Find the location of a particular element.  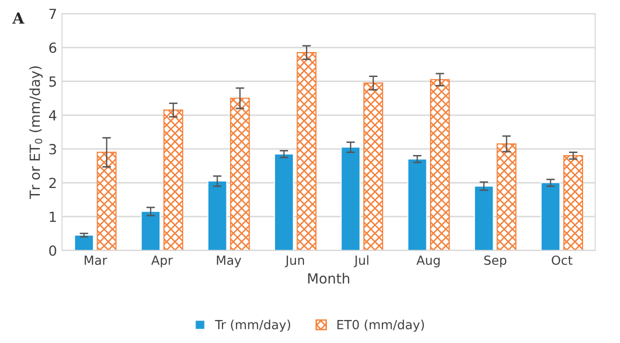

x-tick-label: Jul is located at coordinates (361, 261).